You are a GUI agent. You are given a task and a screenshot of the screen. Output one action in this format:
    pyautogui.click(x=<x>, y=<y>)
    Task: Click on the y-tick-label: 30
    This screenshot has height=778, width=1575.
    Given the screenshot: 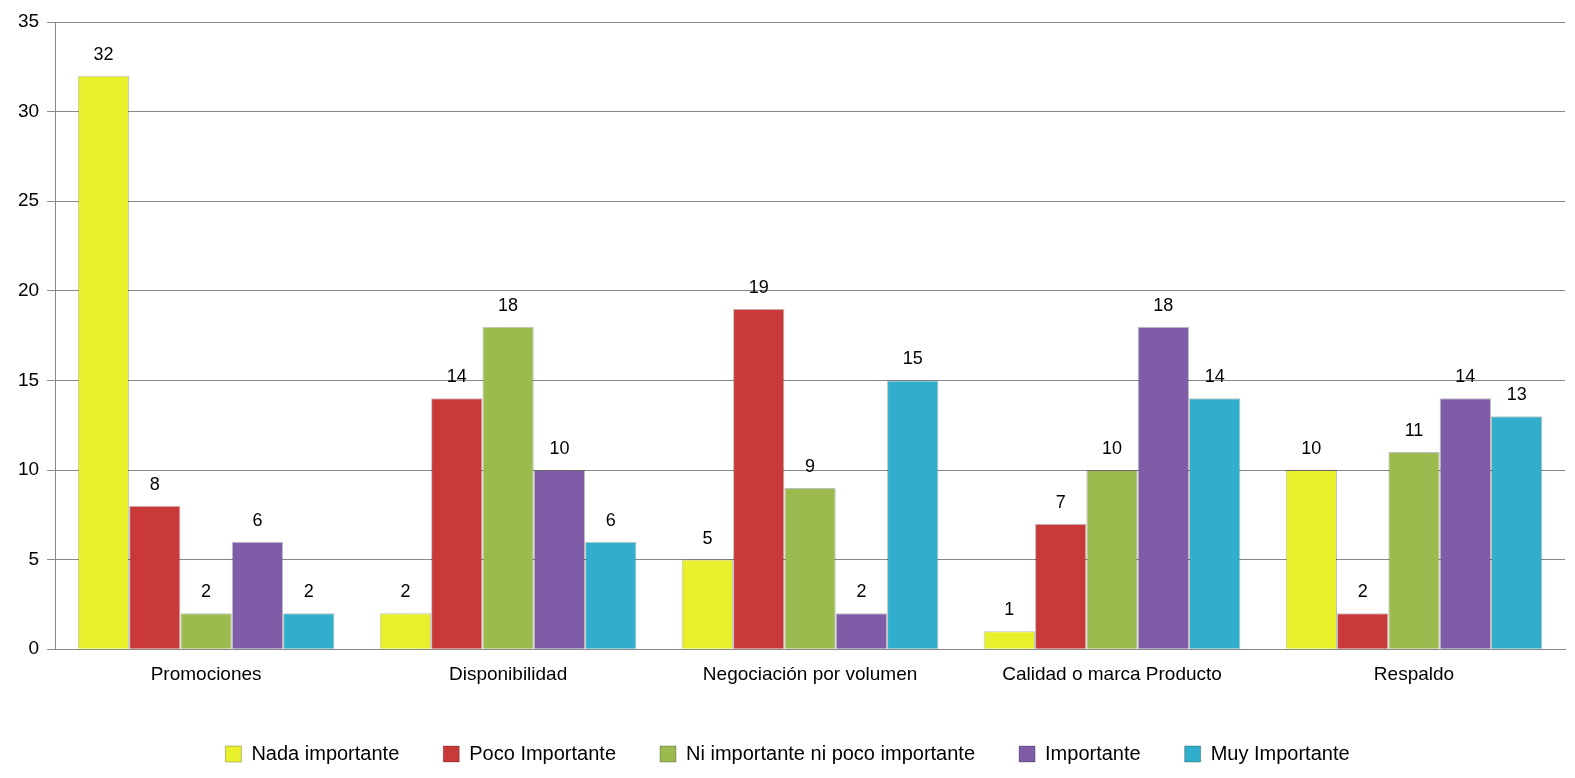 What is the action you would take?
    pyautogui.click(x=28, y=110)
    